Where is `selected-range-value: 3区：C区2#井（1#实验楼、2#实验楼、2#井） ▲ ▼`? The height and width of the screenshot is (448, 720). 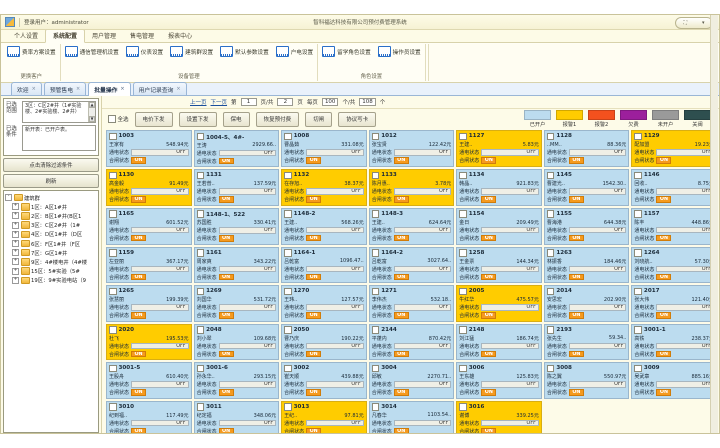 selected-range-value: 3区：C区2#井（1#实验楼、2#实验楼、2#井） ▲ ▼ is located at coordinates (59, 112).